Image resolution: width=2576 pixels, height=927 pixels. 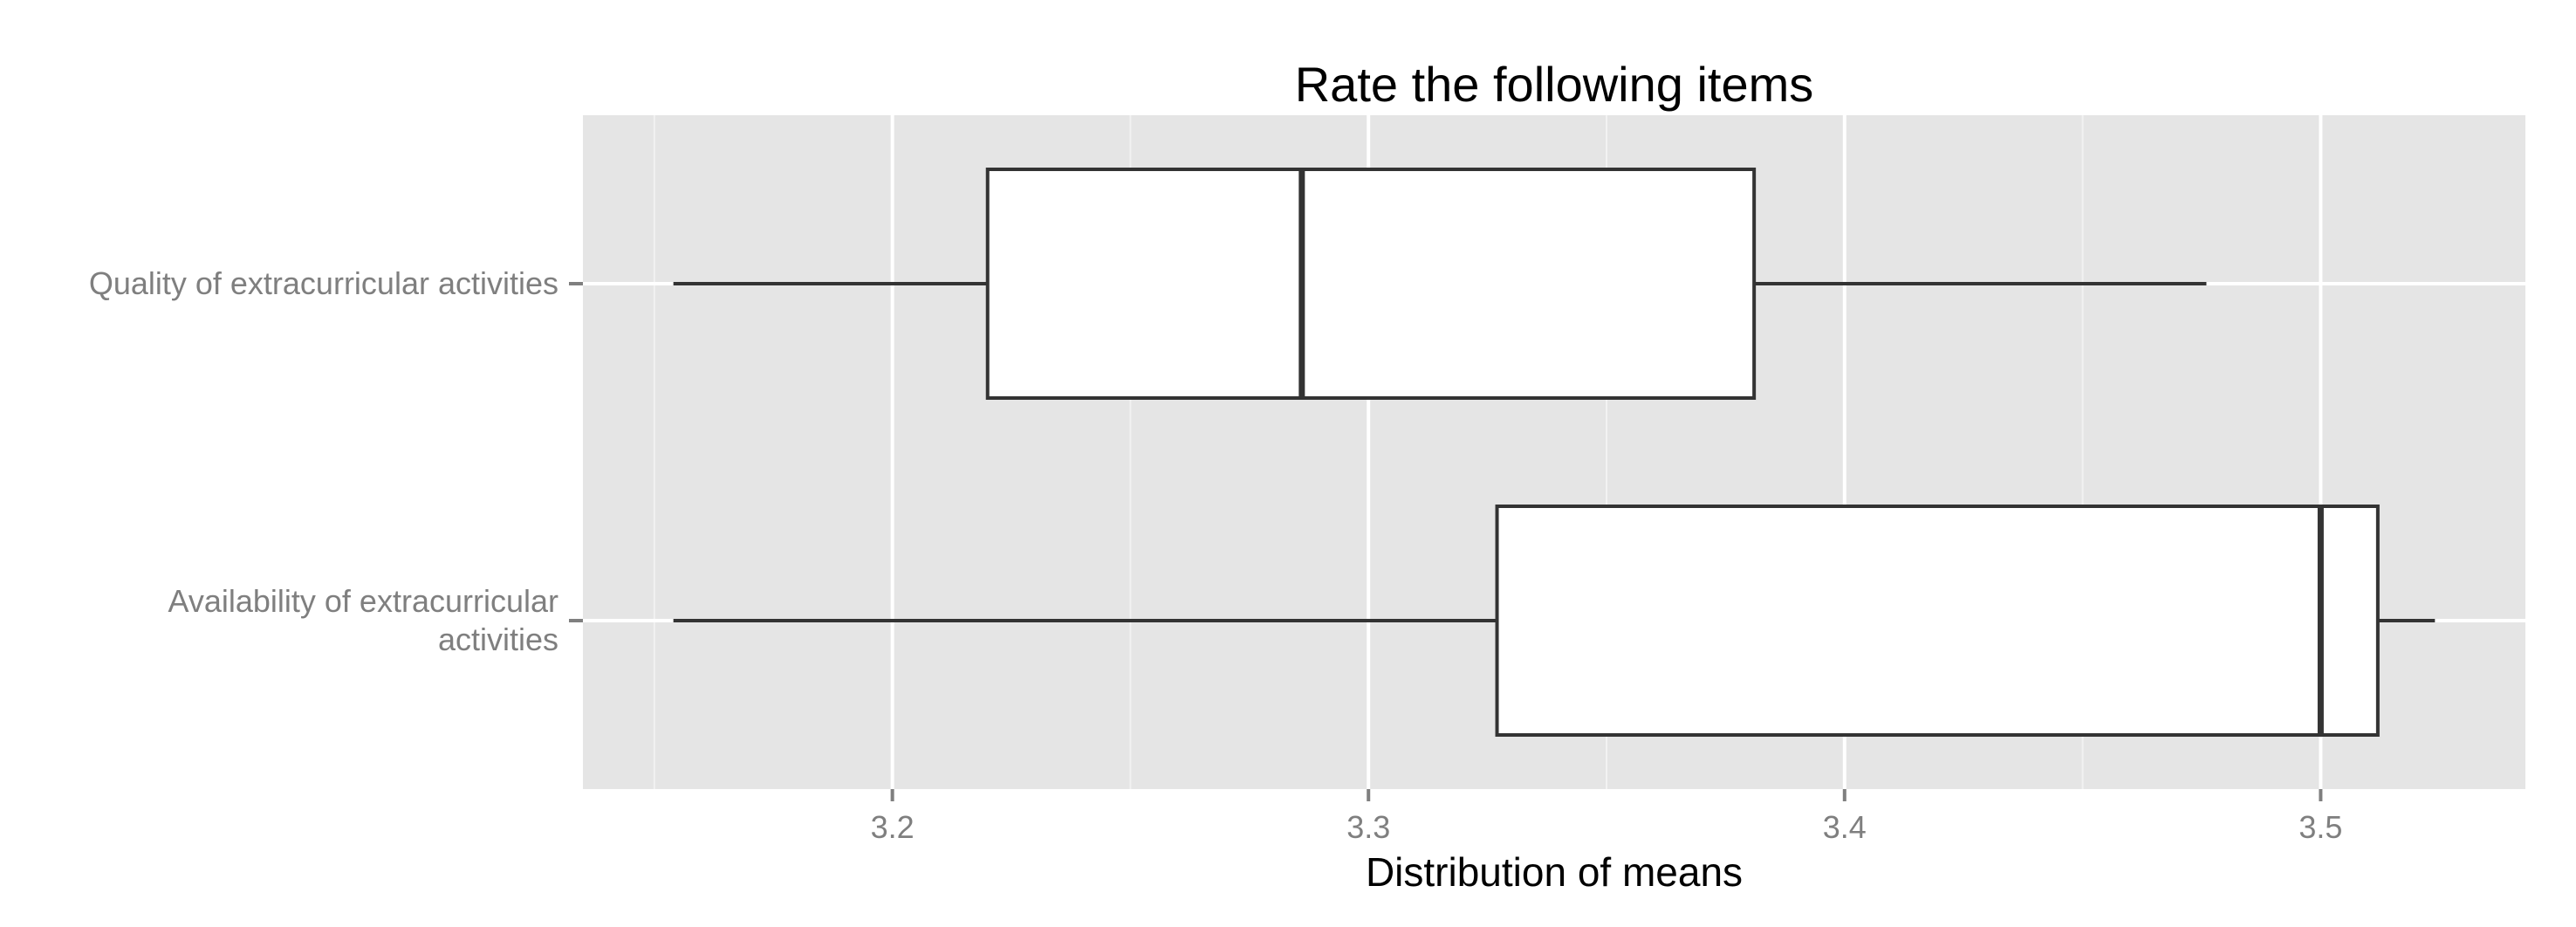 What do you see at coordinates (323, 283) in the screenshot?
I see `y-tick-label: Quality of extracurricular activities` at bounding box center [323, 283].